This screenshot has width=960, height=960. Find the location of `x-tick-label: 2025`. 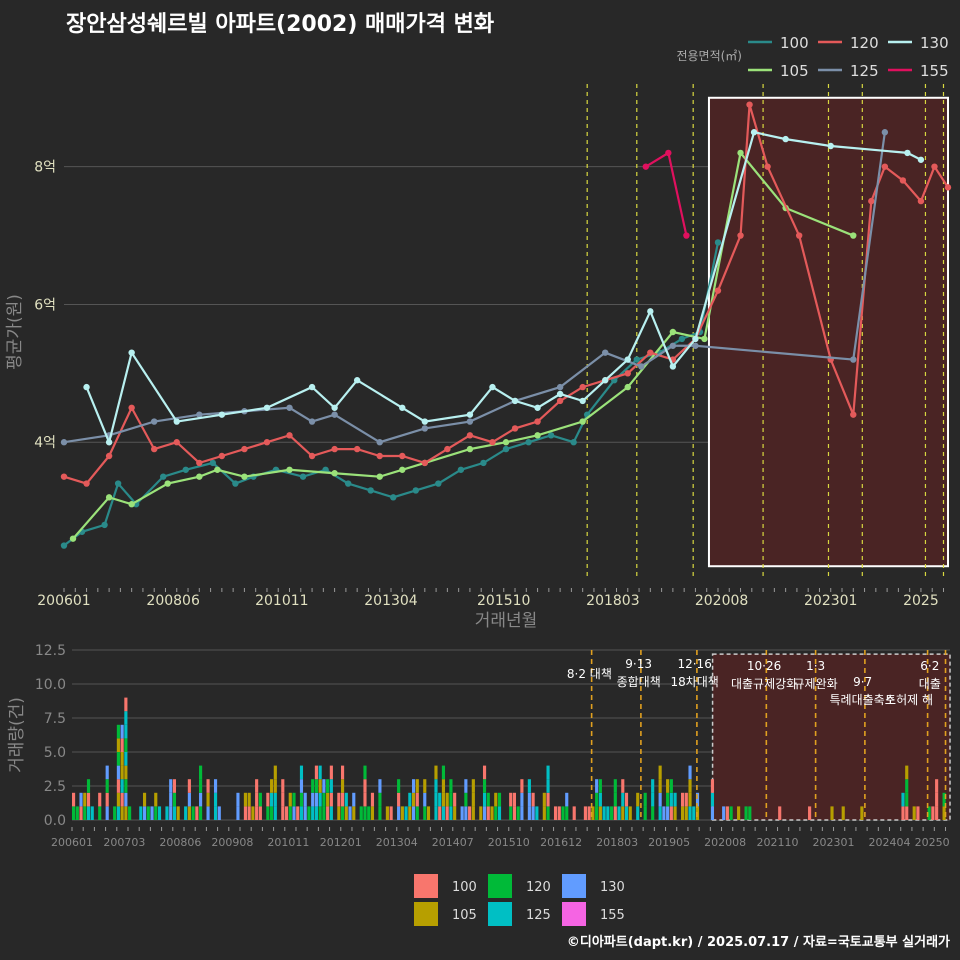

x-tick-label: 2025 is located at coordinates (921, 601).